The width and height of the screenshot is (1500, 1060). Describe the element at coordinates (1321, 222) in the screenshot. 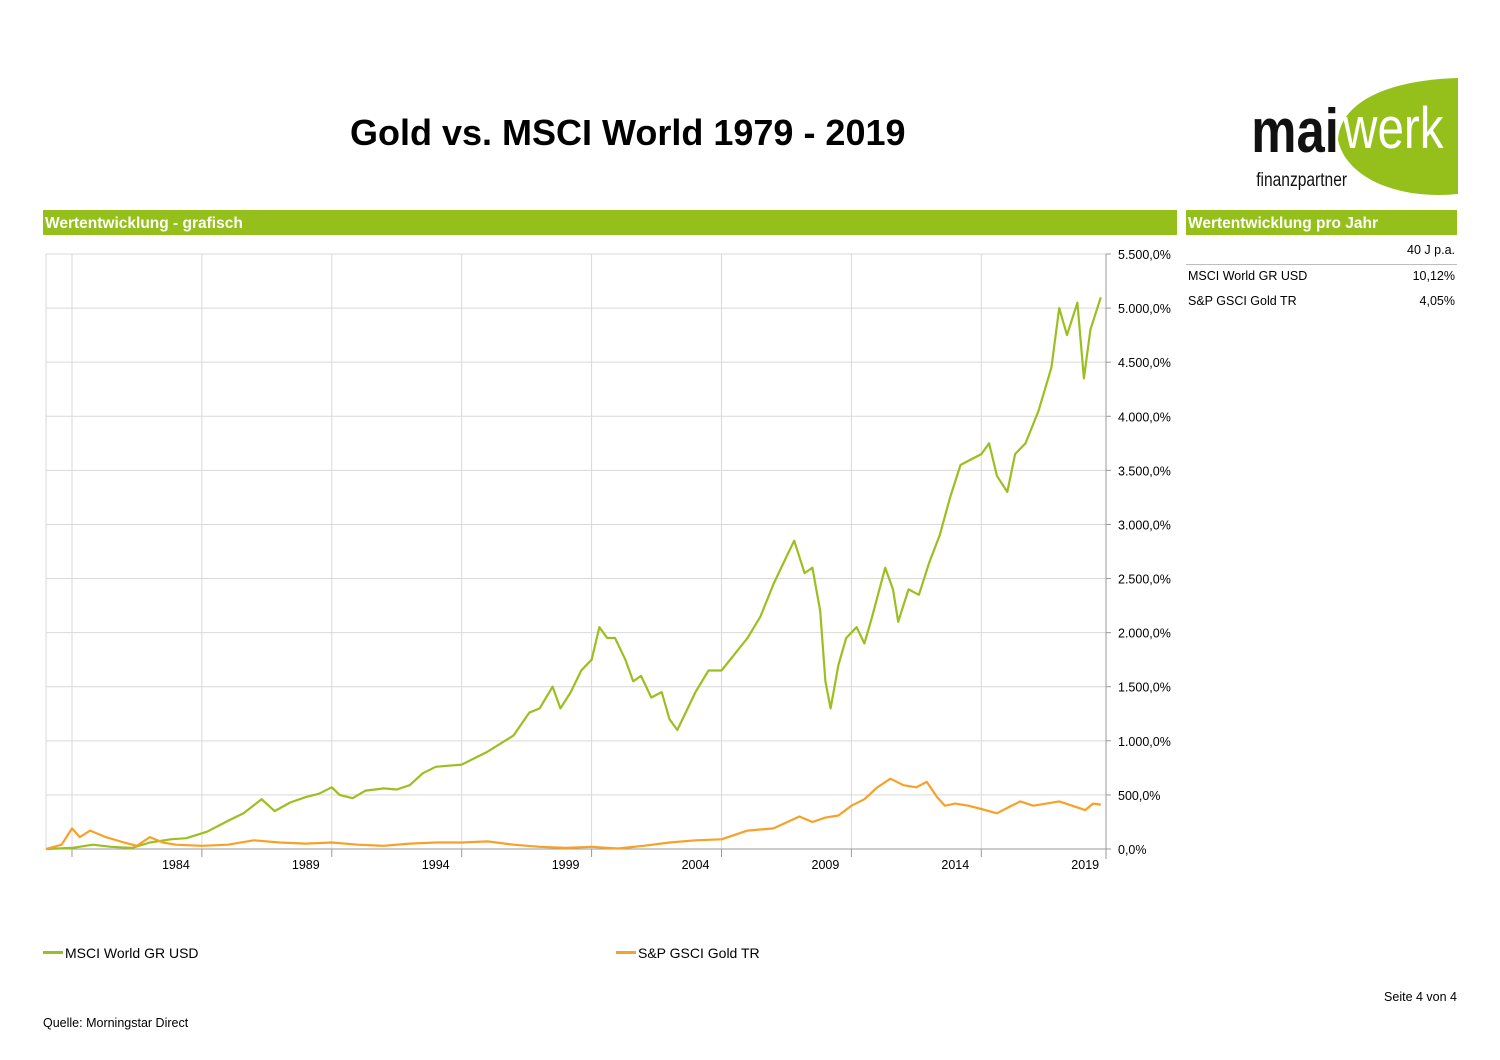

I see `performance-section-header: Wertentwicklung pro Jahr` at that location.